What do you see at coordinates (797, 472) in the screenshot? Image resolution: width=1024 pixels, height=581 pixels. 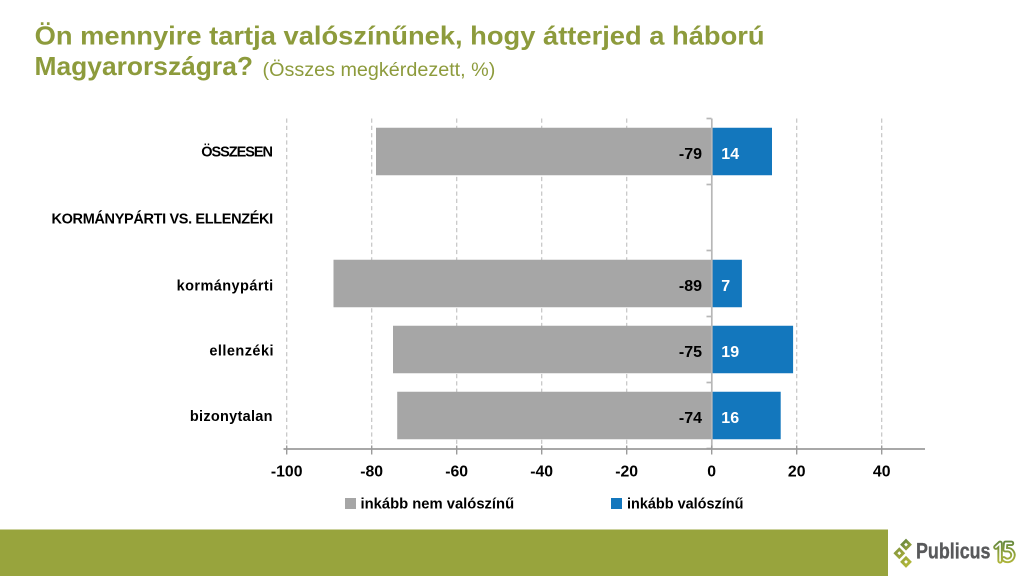 I see `svg-text: 20` at bounding box center [797, 472].